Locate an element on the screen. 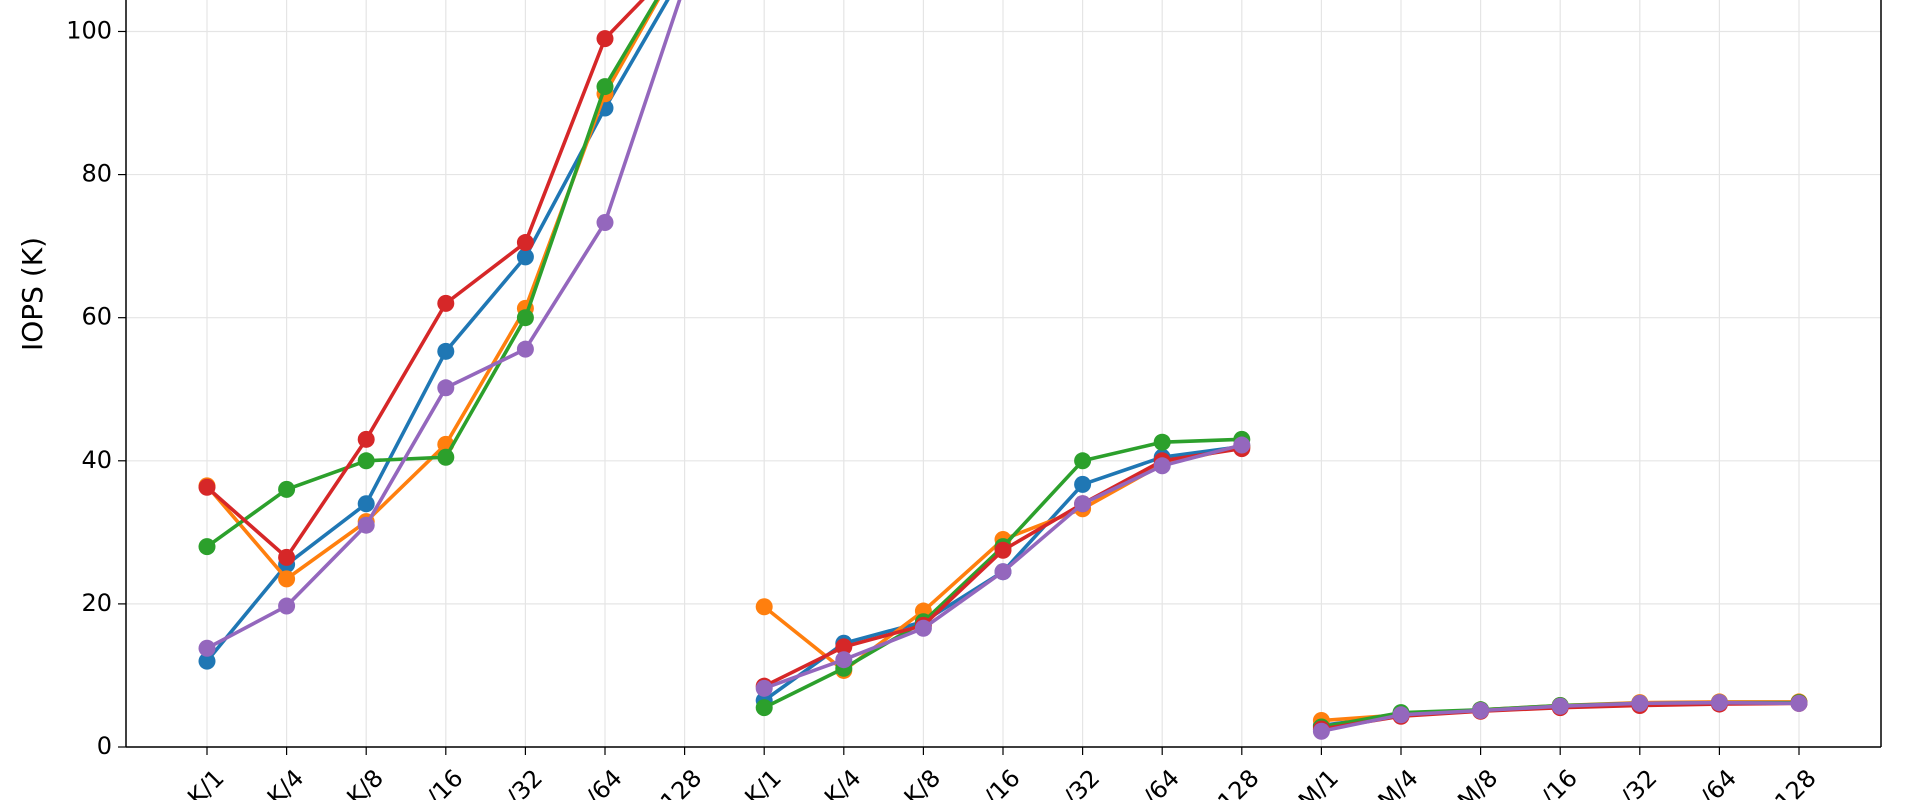 This screenshot has height=800, width=1920. x-tick-label: M/8 is located at coordinates (1477, 782).